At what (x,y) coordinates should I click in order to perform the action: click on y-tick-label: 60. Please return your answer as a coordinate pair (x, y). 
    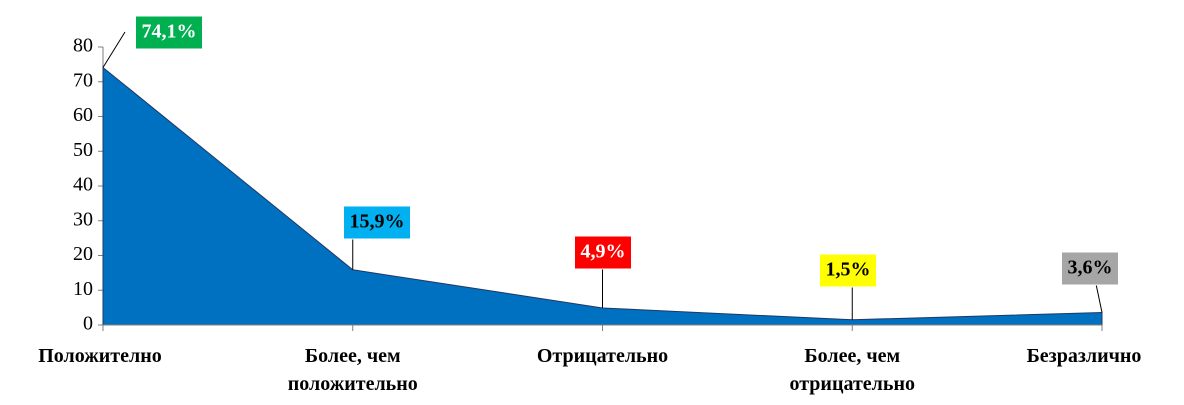
    Looking at the image, I should click on (83, 115).